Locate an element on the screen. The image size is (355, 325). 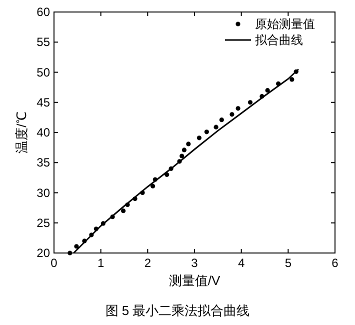
y-tick-label: 45 is located at coordinates (43, 102).